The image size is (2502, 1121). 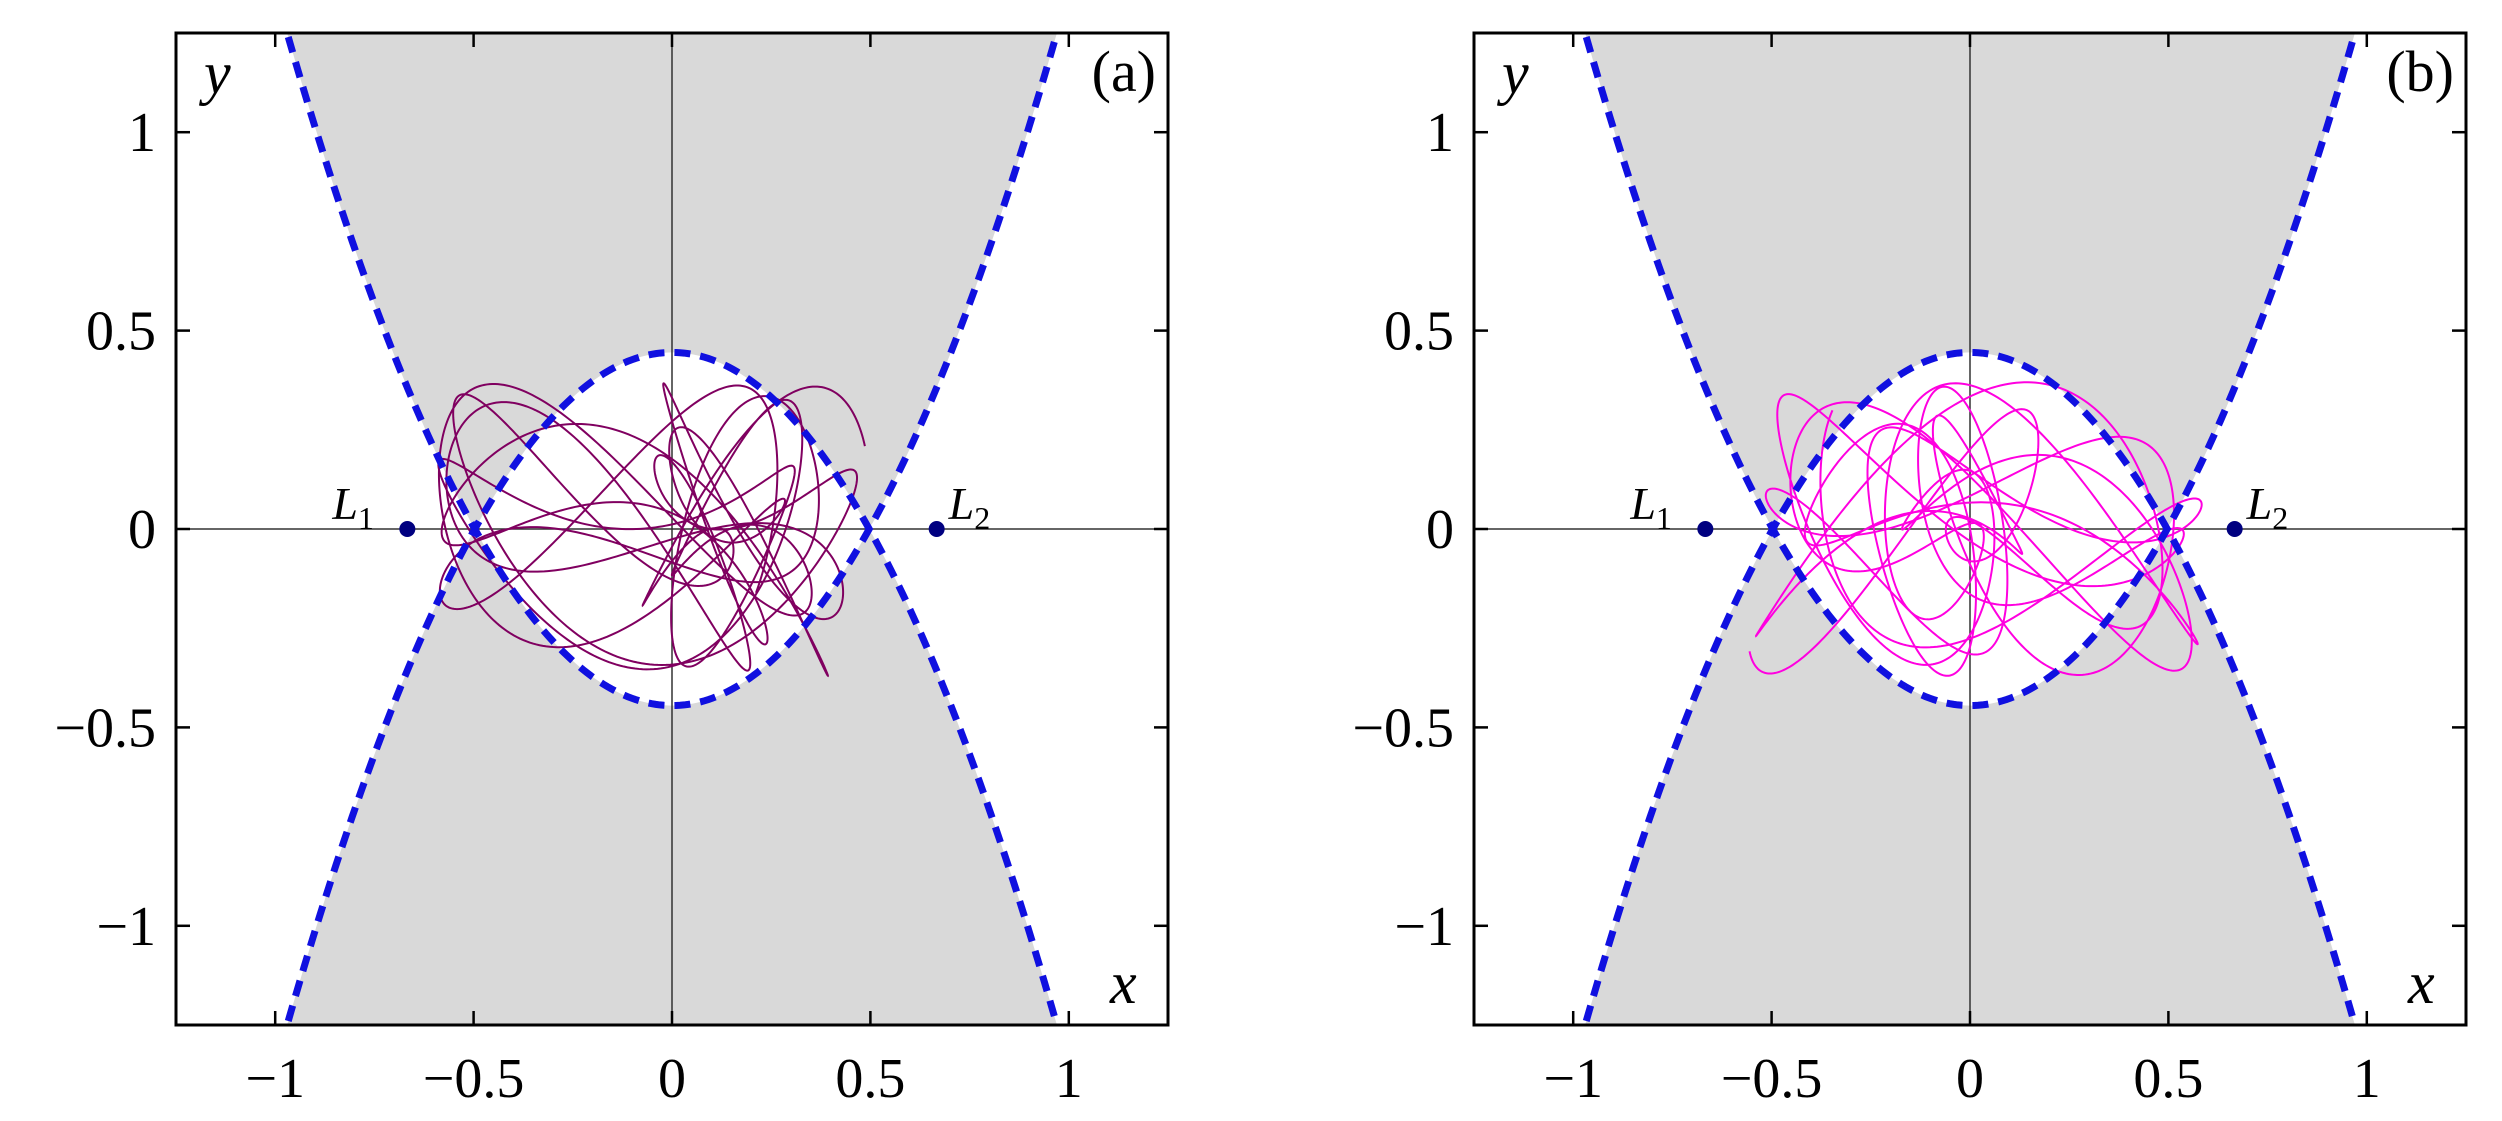 I want to click on panel-label: (a), so click(x=1124, y=71).